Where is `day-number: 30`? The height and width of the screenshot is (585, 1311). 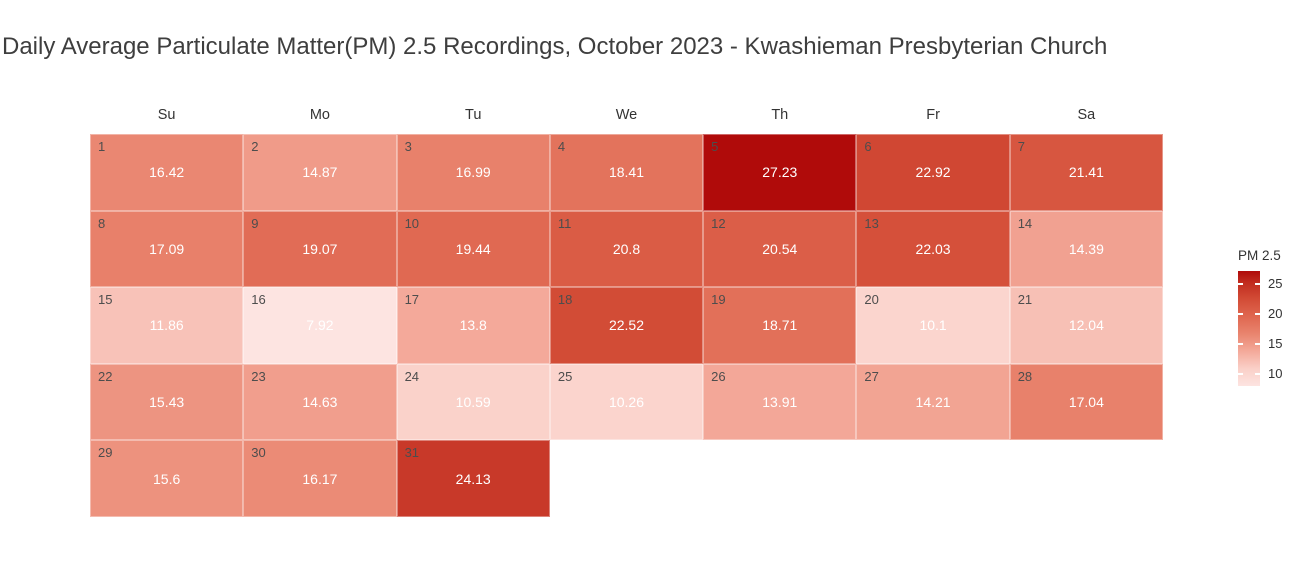 day-number: 30 is located at coordinates (258, 453).